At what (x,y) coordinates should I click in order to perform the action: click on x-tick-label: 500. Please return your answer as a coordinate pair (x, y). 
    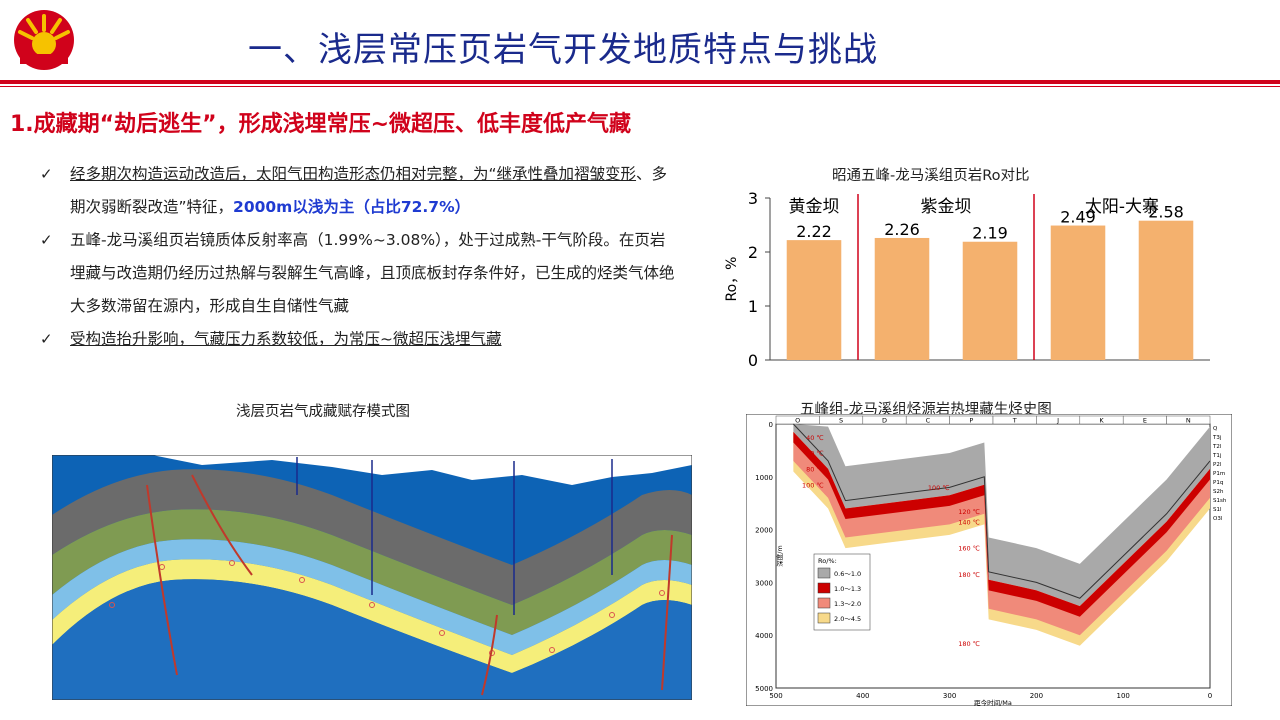
    Looking at the image, I should click on (775, 696).